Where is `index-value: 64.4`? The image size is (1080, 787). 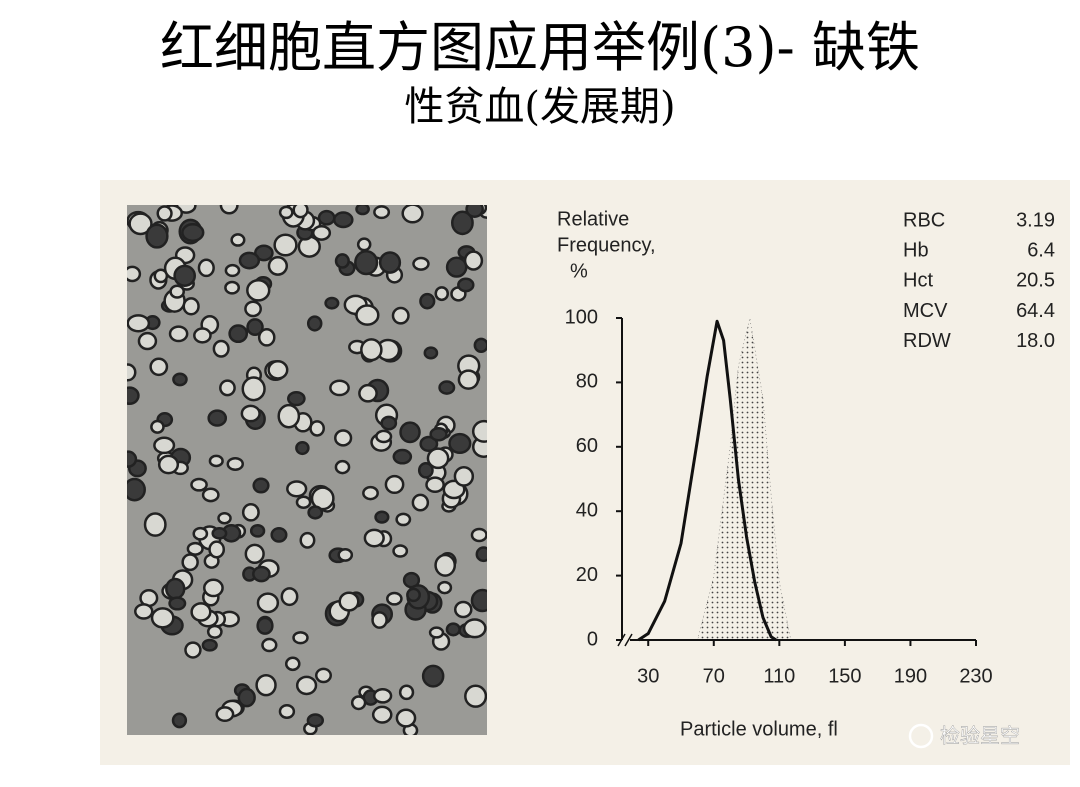 index-value: 64.4 is located at coordinates (1035, 311).